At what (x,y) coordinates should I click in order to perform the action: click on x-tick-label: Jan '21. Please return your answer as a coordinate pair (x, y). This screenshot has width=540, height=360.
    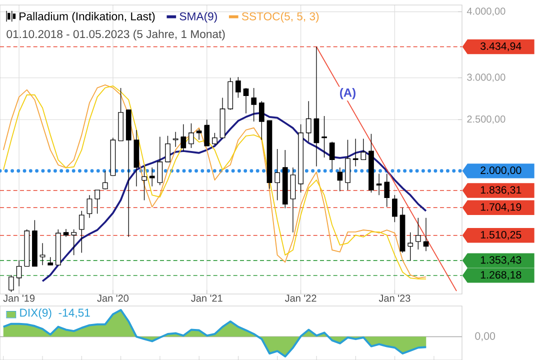
    Looking at the image, I should click on (206, 298).